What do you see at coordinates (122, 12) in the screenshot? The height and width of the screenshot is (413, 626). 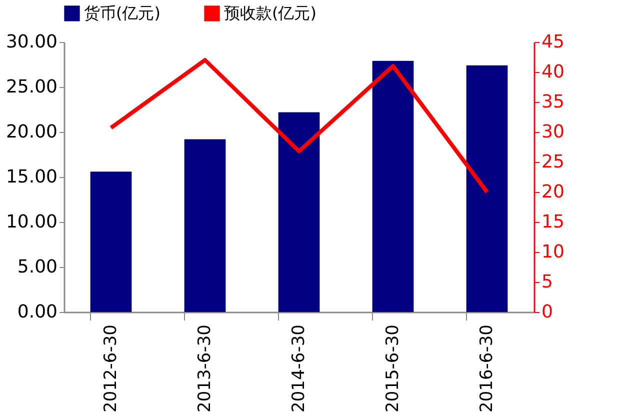 I see `legend-label: 货币(亿元)` at bounding box center [122, 12].